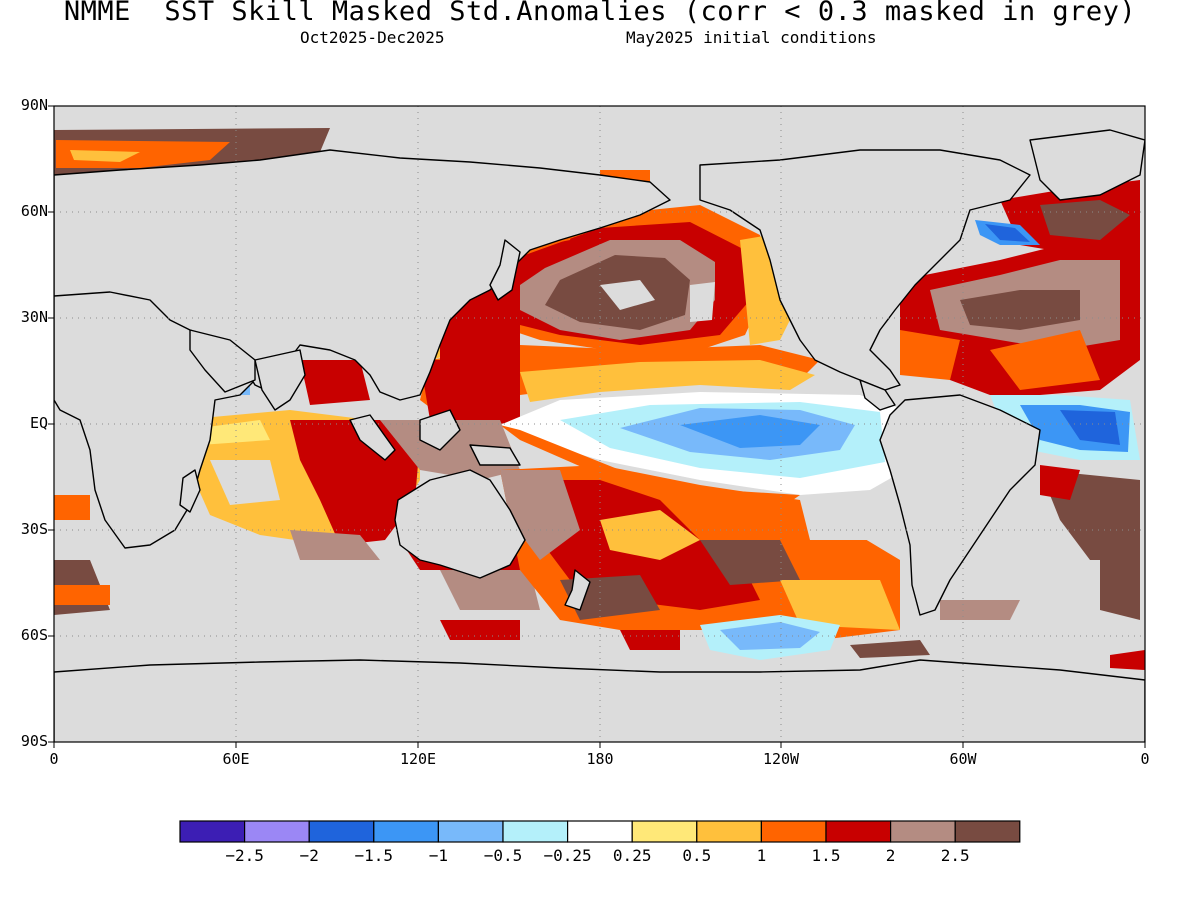  Describe the element at coordinates (1087, 165) in the screenshot. I see `greenland-outline` at that location.